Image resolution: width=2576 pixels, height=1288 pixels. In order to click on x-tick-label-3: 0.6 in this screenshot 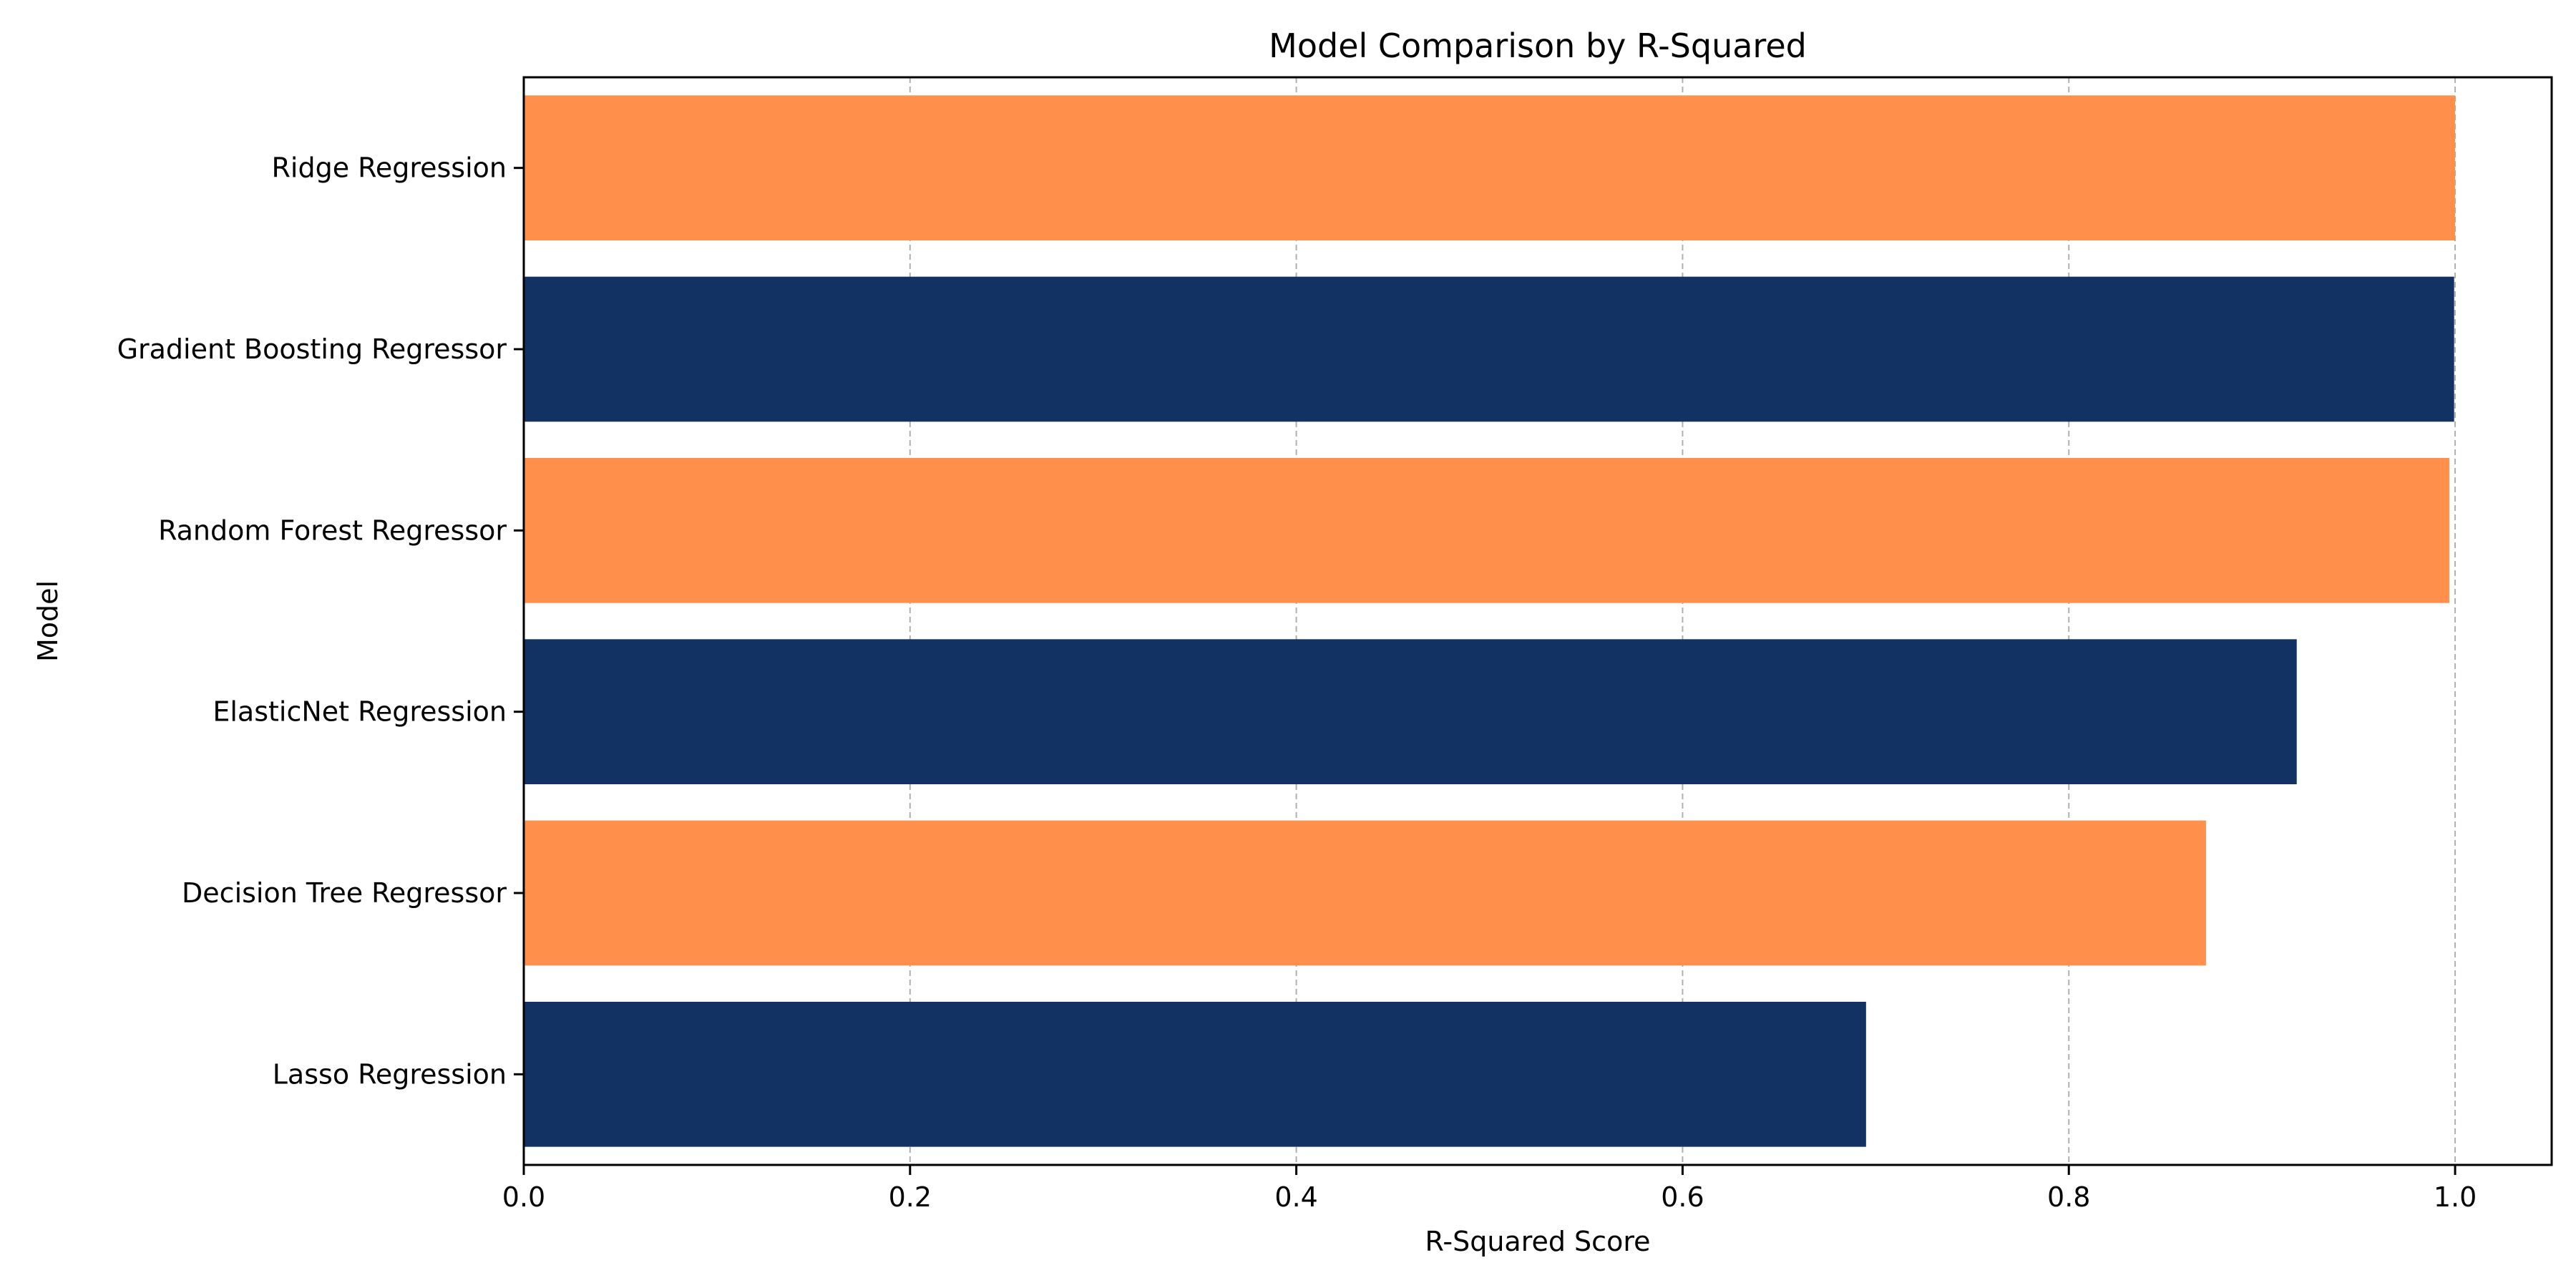, I will do `click(1682, 1197)`.